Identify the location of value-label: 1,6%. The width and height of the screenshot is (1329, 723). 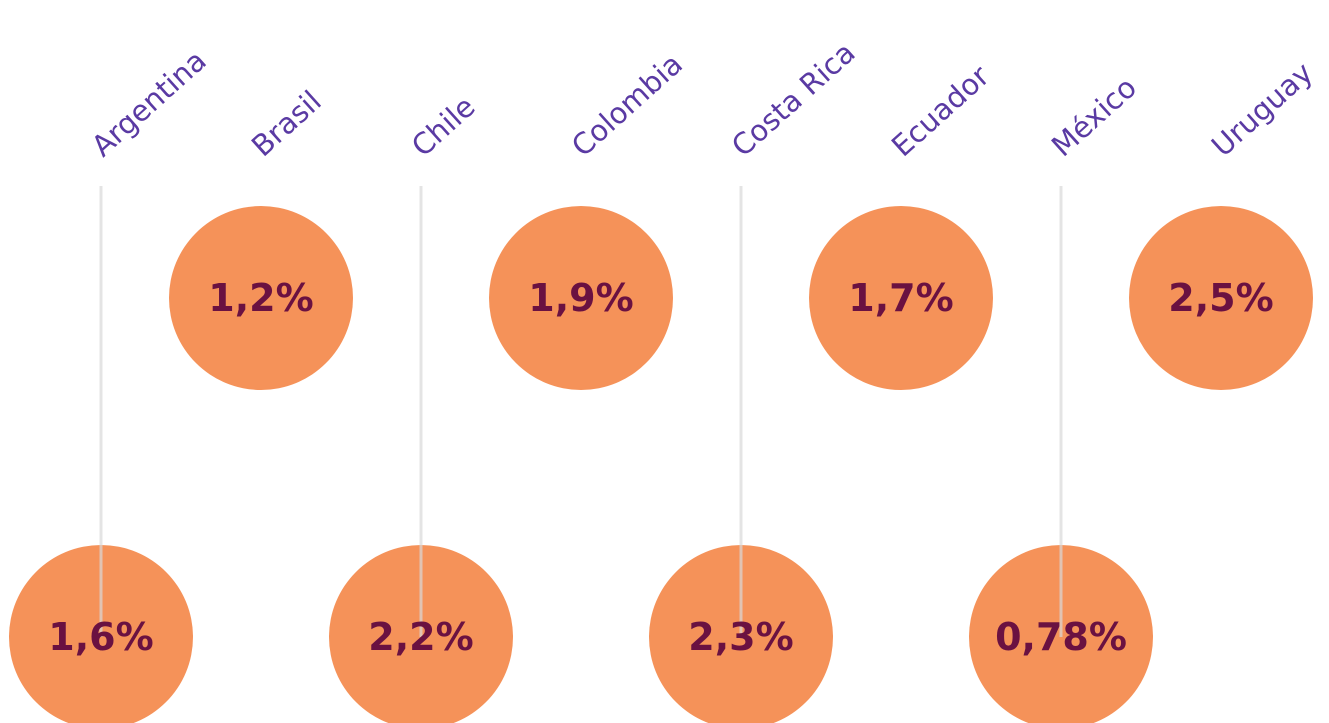
(100, 637).